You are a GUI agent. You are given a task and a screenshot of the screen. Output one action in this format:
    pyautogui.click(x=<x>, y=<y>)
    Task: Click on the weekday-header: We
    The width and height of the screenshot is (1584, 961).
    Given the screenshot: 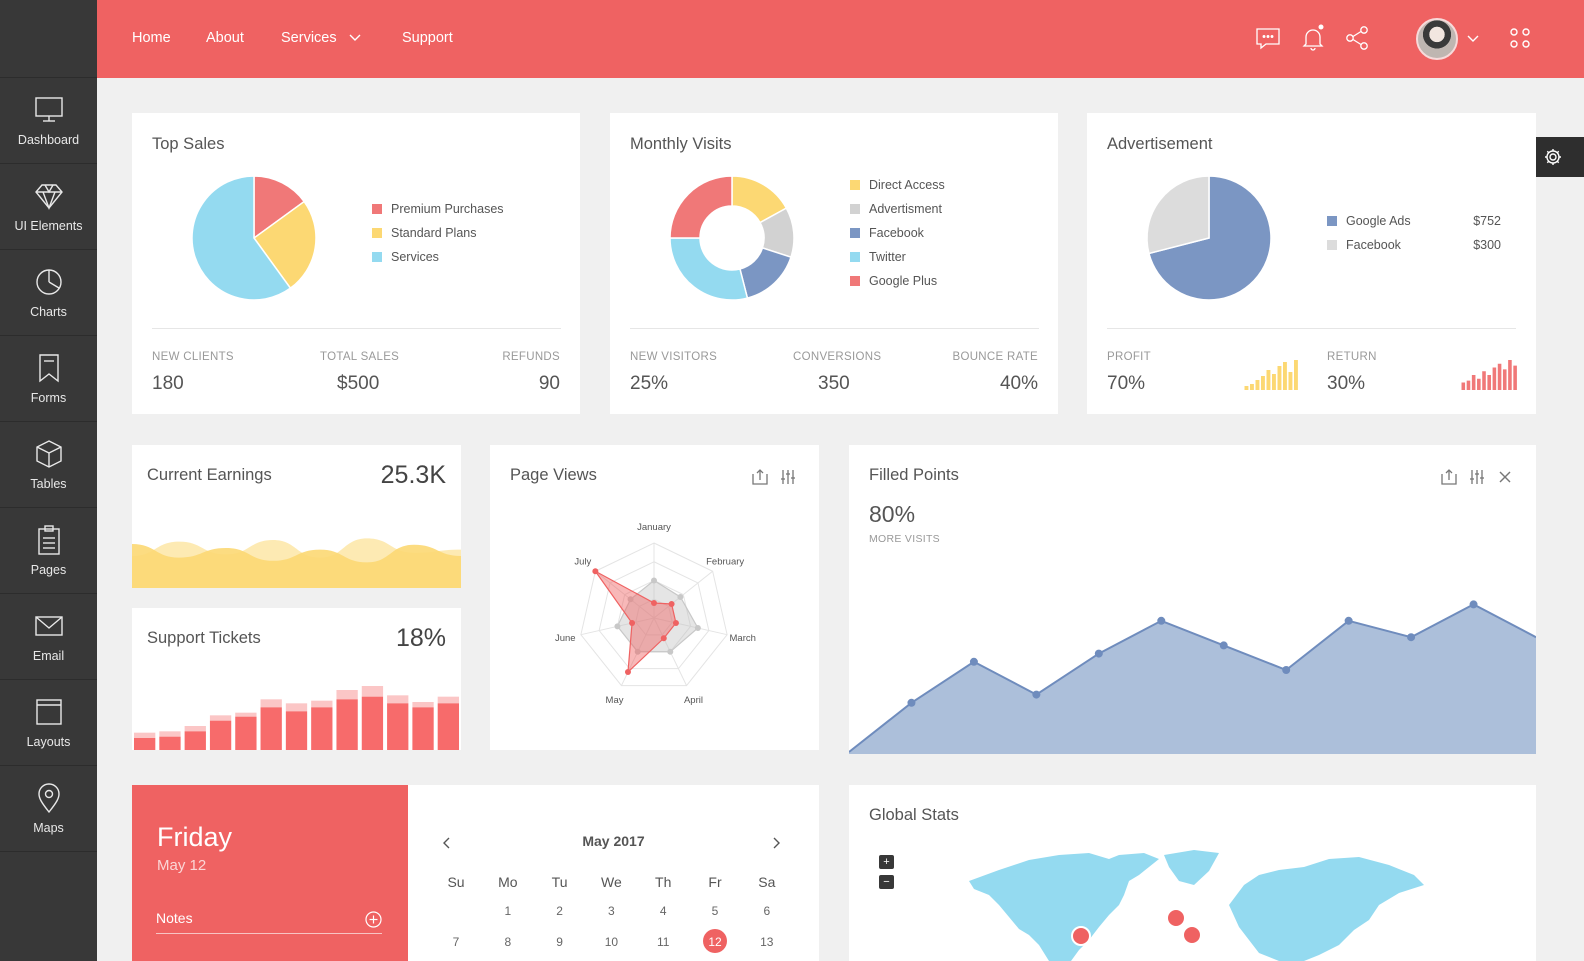 What is the action you would take?
    pyautogui.click(x=611, y=882)
    